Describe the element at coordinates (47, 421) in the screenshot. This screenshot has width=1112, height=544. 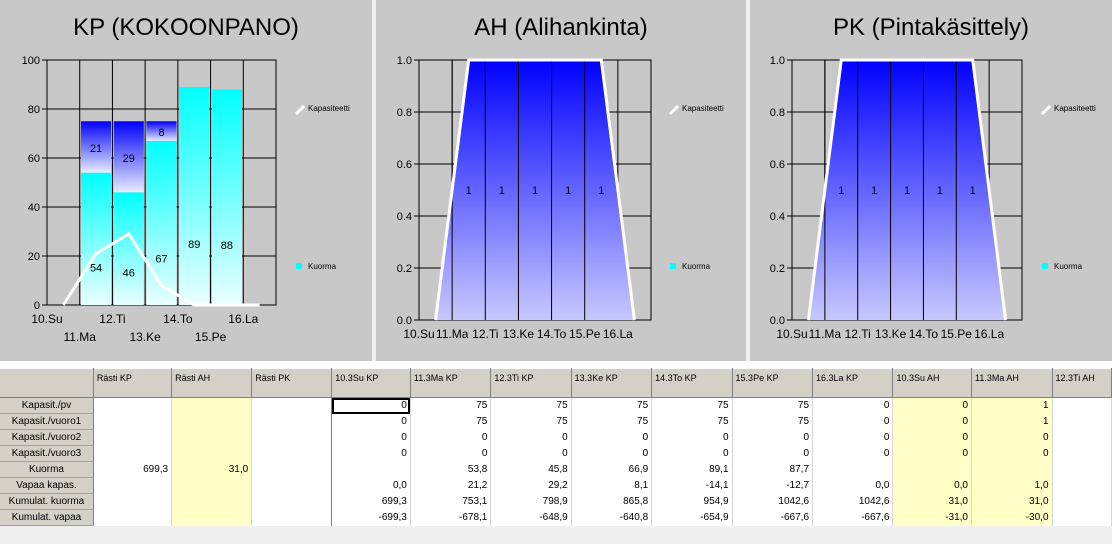
I see `row-header: Kapasit./vuoro1` at that location.